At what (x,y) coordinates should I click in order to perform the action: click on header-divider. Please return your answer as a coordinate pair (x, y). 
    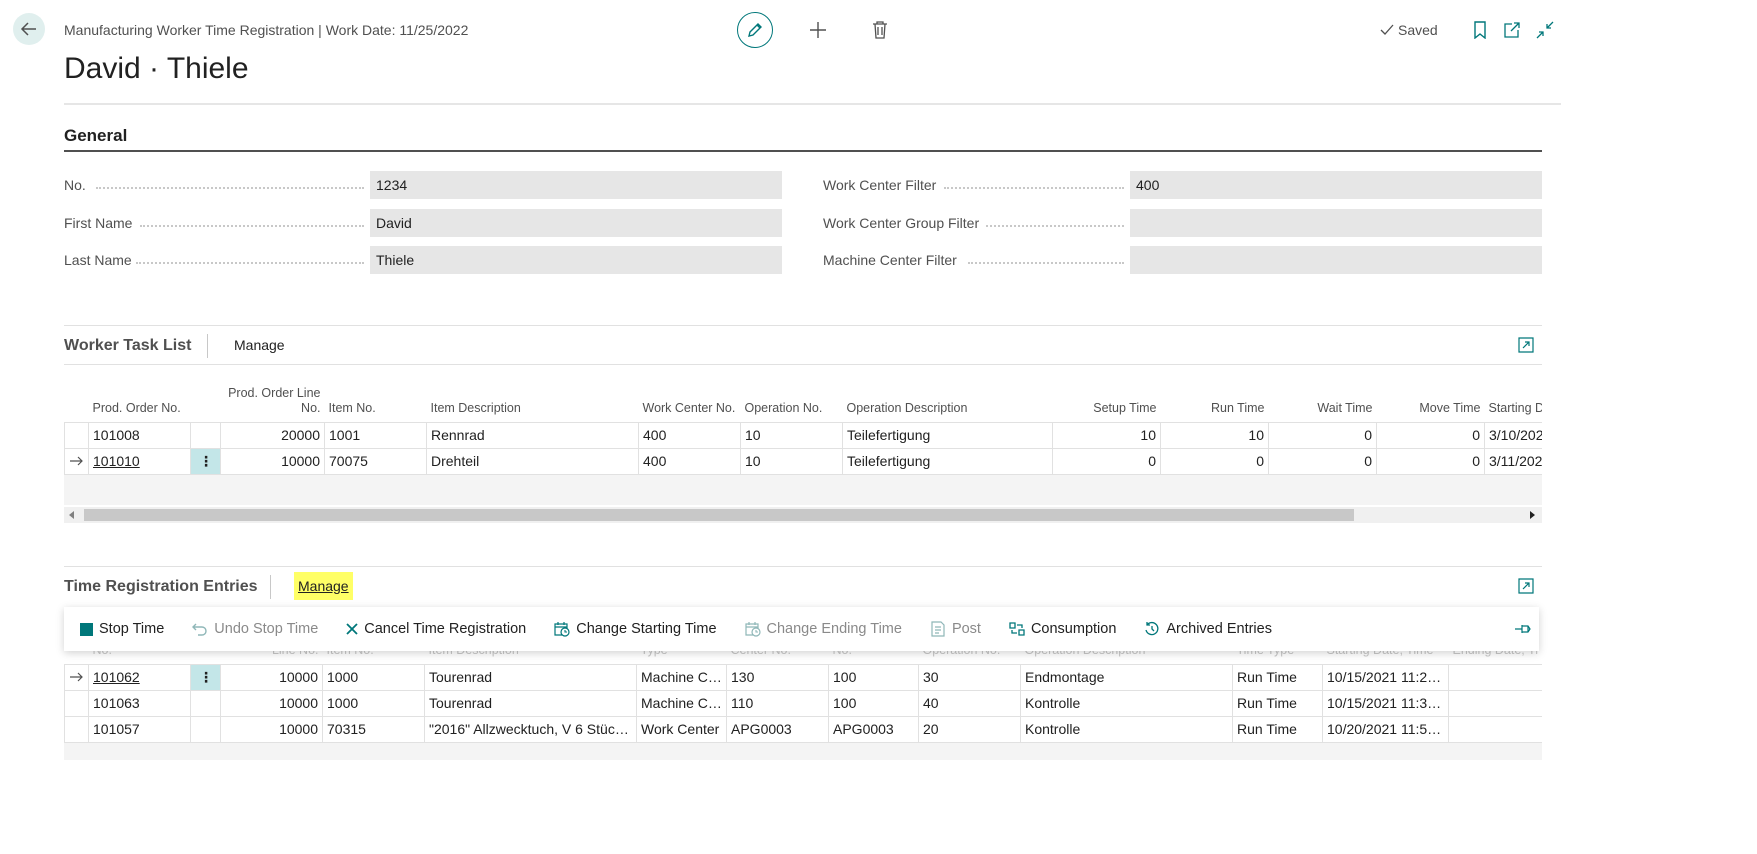
    Looking at the image, I should click on (812, 104).